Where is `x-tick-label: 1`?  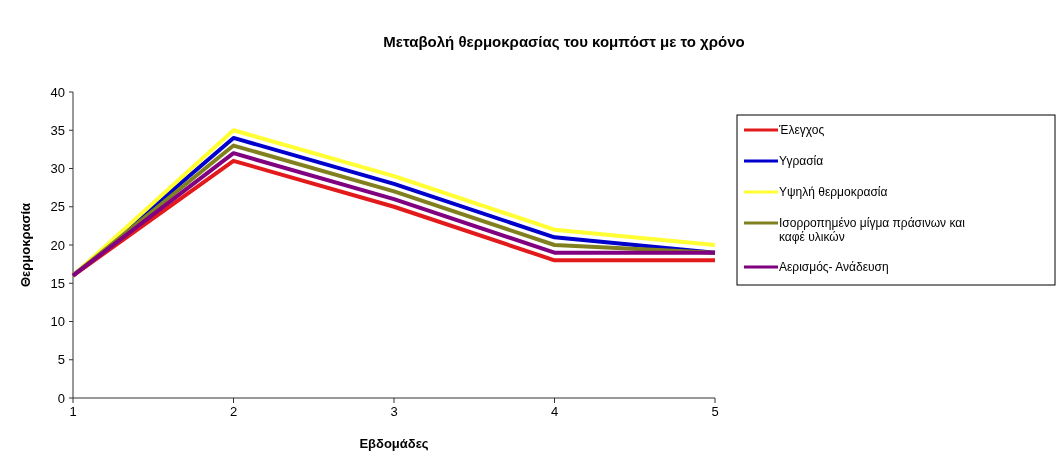 x-tick-label: 1 is located at coordinates (73, 411).